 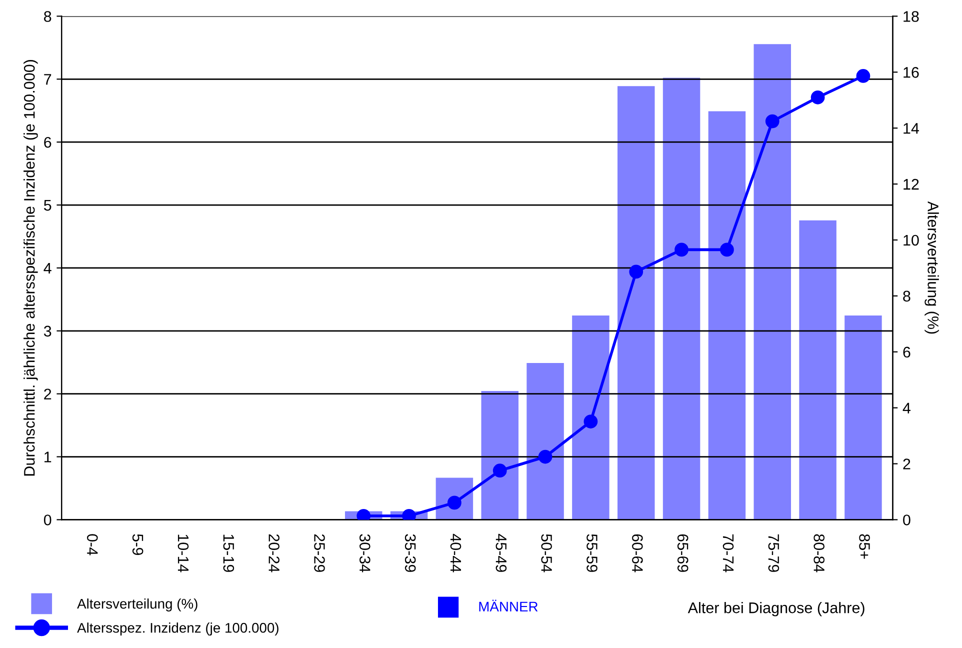 I want to click on y-tick-label: 6, so click(x=48, y=142).